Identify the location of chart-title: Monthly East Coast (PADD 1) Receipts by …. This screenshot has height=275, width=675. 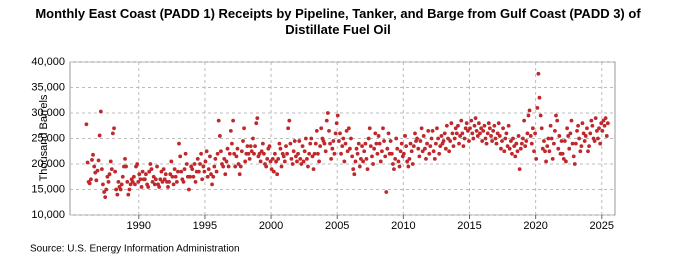
(338, 21).